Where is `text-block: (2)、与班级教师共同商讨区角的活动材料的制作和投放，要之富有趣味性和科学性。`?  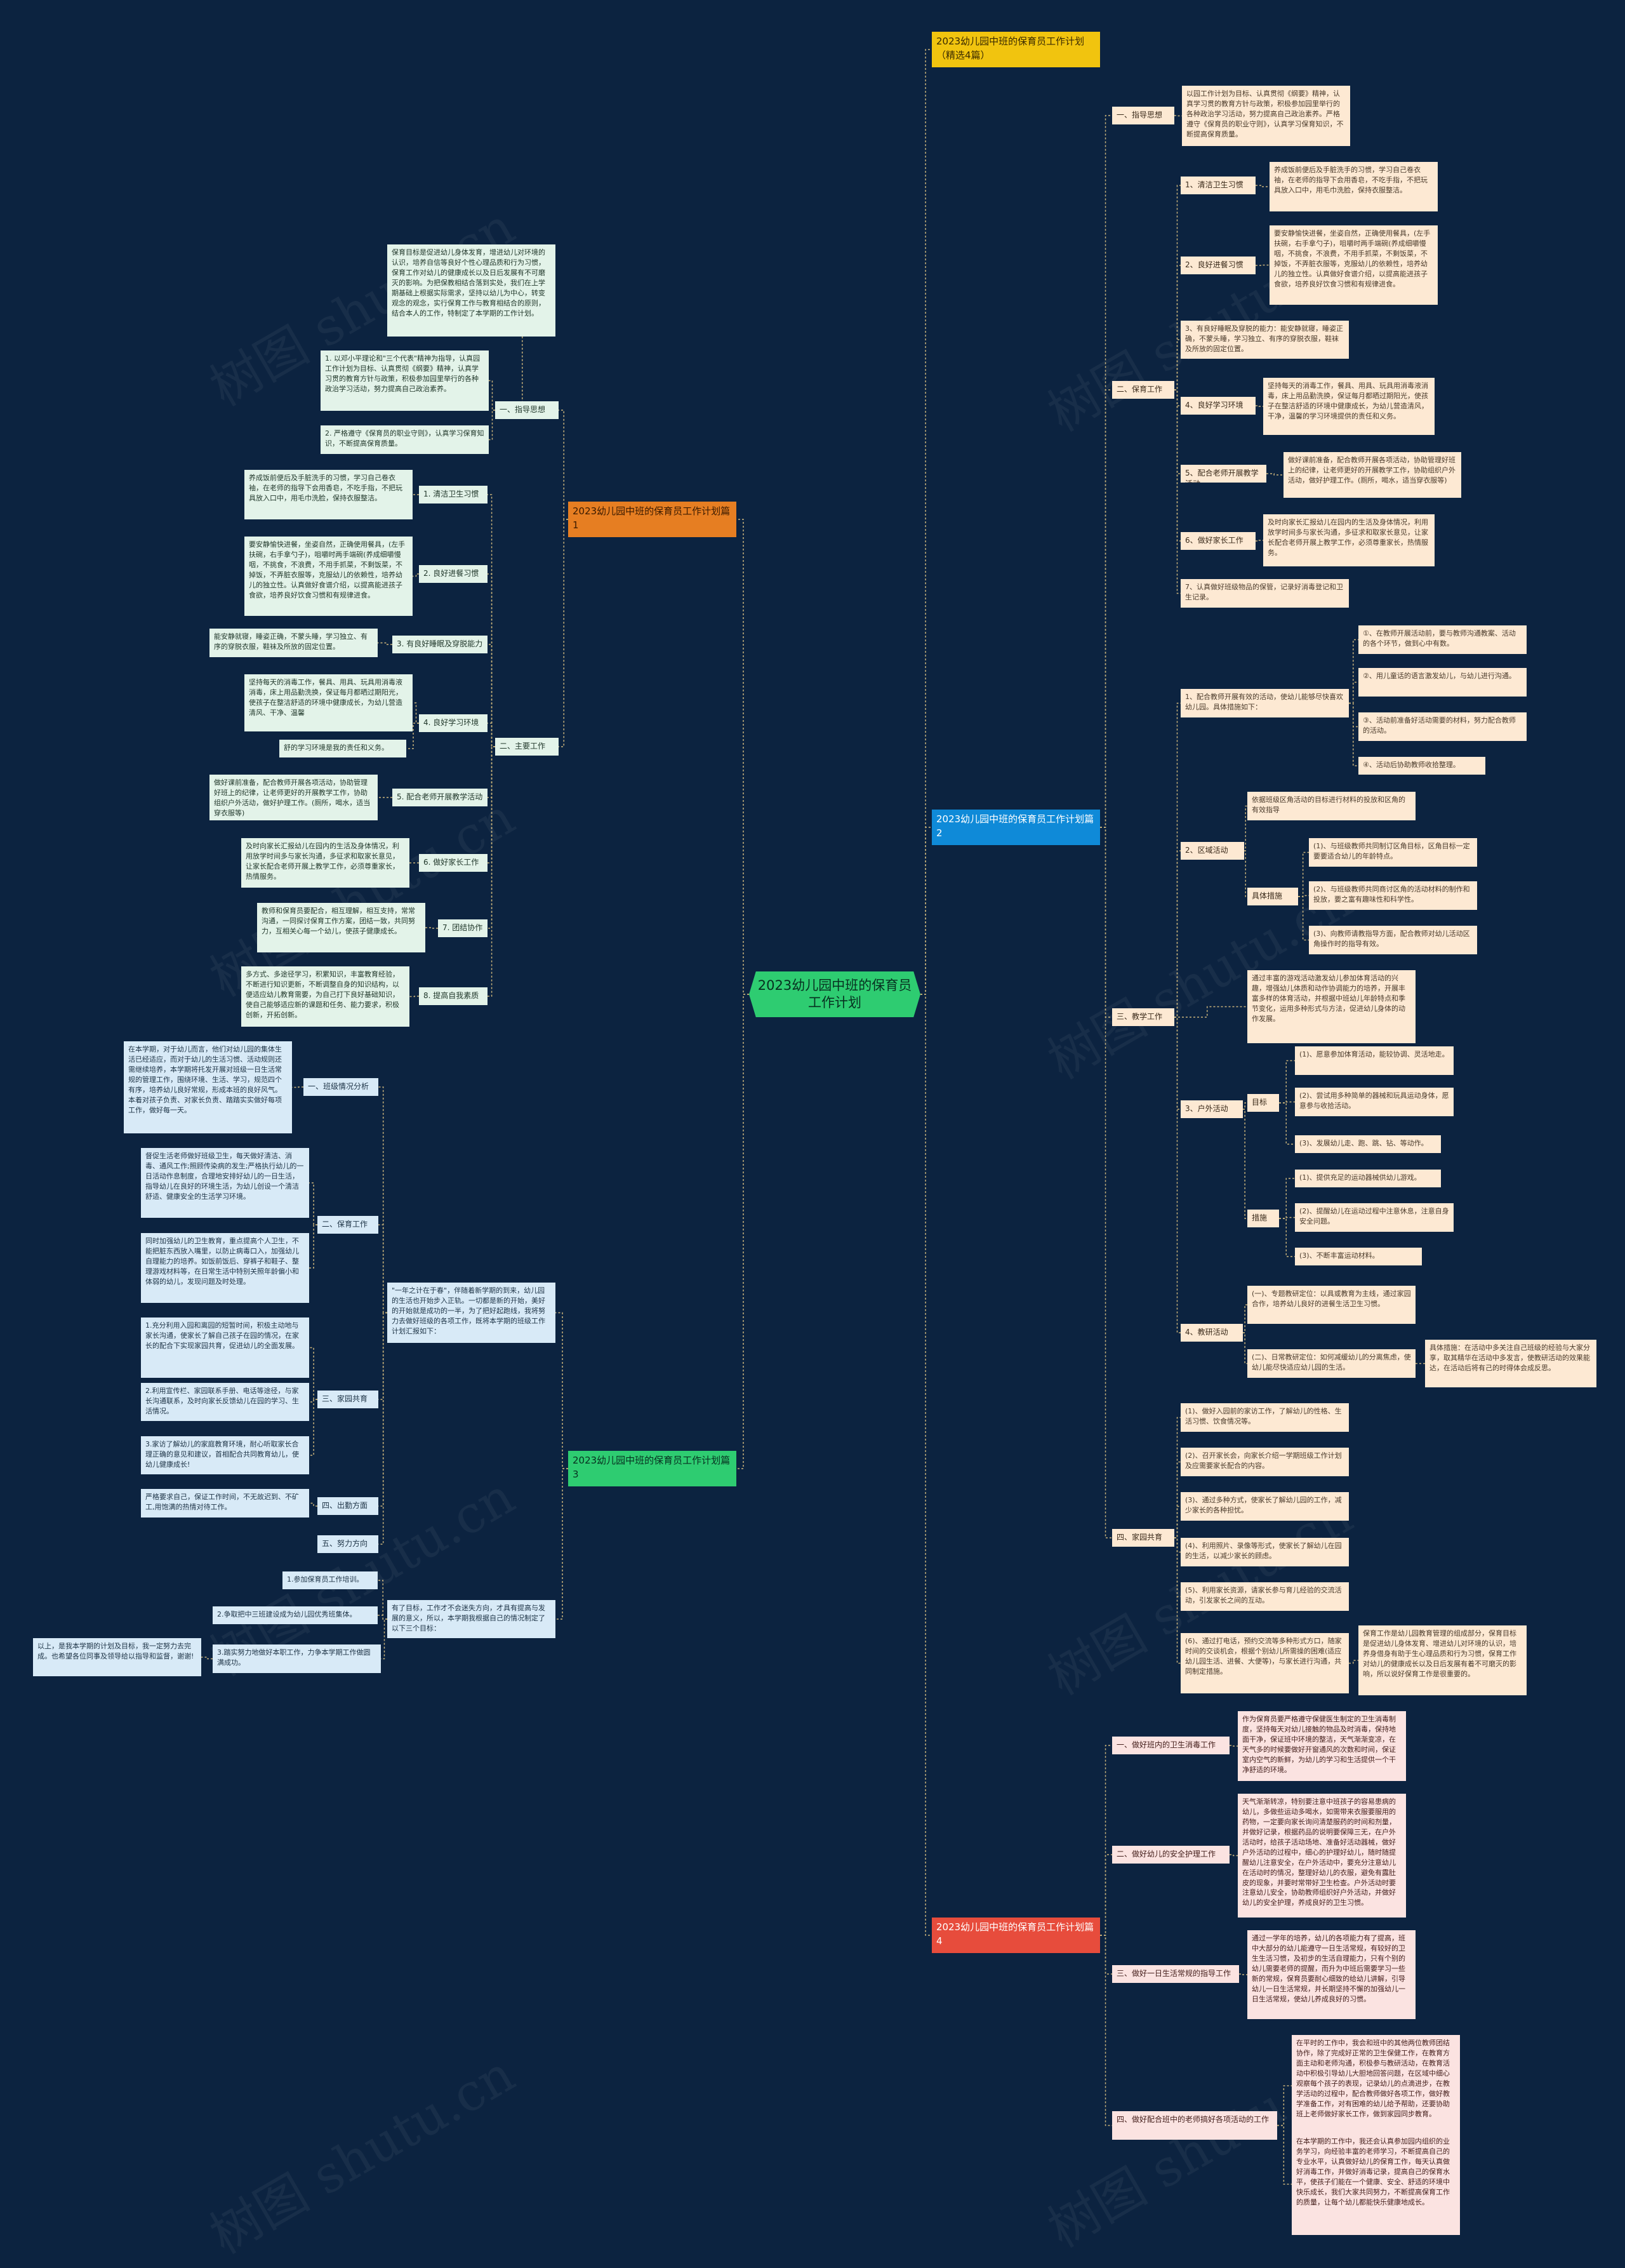
text-block: (2)、与班级教师共同商讨区角的活动材料的制作和投放，要之富有趣味性和科学性。 is located at coordinates (1393, 895).